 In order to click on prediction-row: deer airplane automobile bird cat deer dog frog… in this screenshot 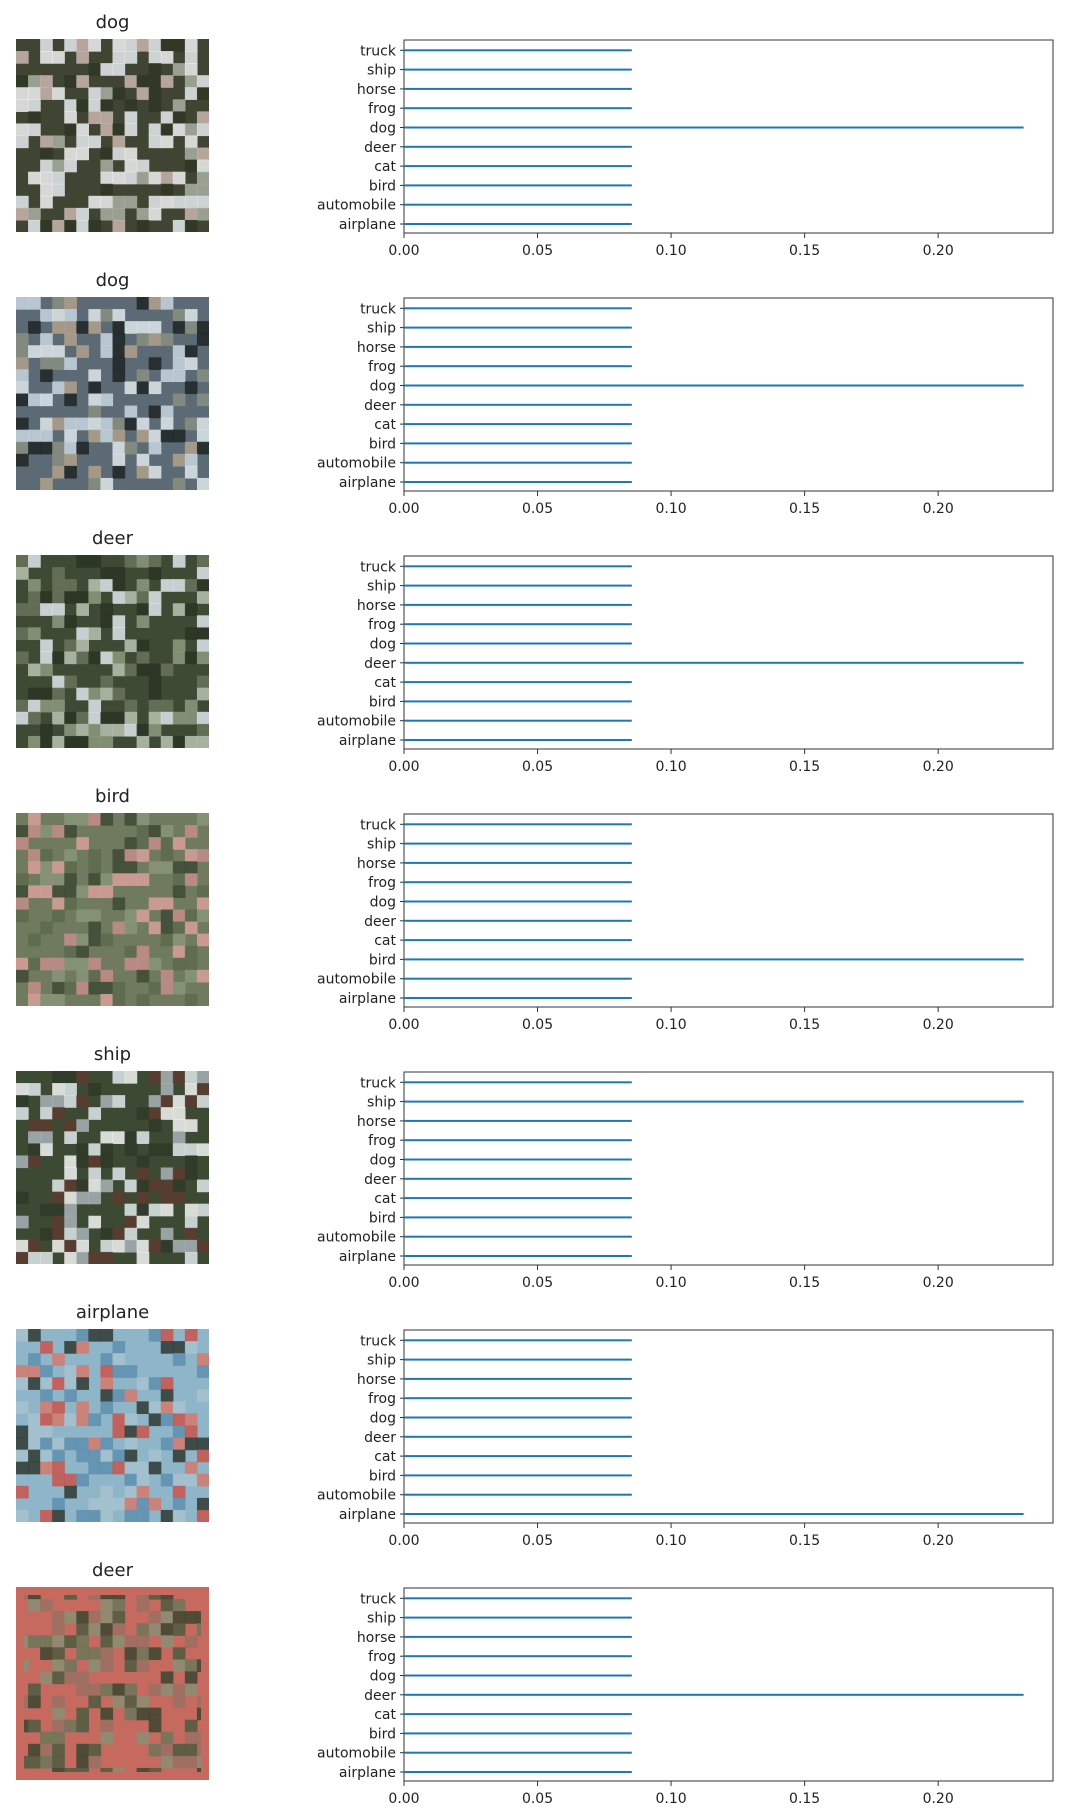, I will do `click(533, 645)`.